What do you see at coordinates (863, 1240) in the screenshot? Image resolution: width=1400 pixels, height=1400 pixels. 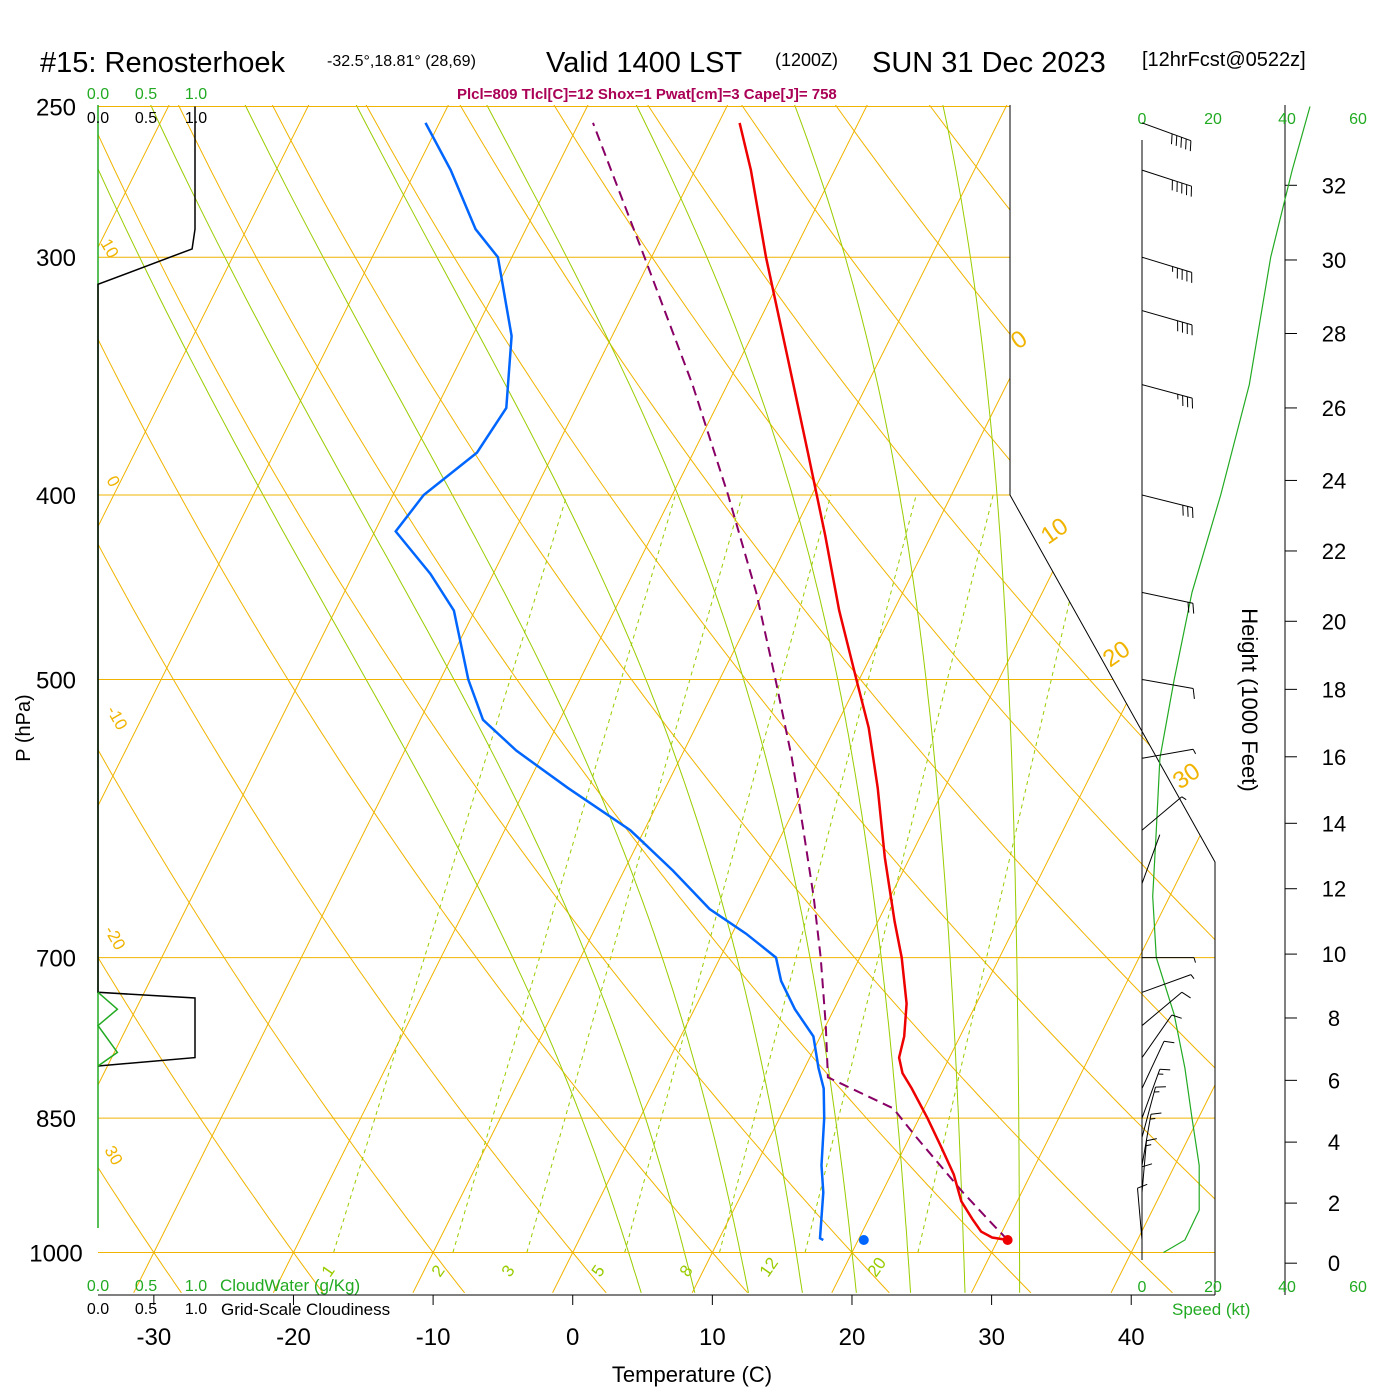 I see `surface-dewpoint-marker` at bounding box center [863, 1240].